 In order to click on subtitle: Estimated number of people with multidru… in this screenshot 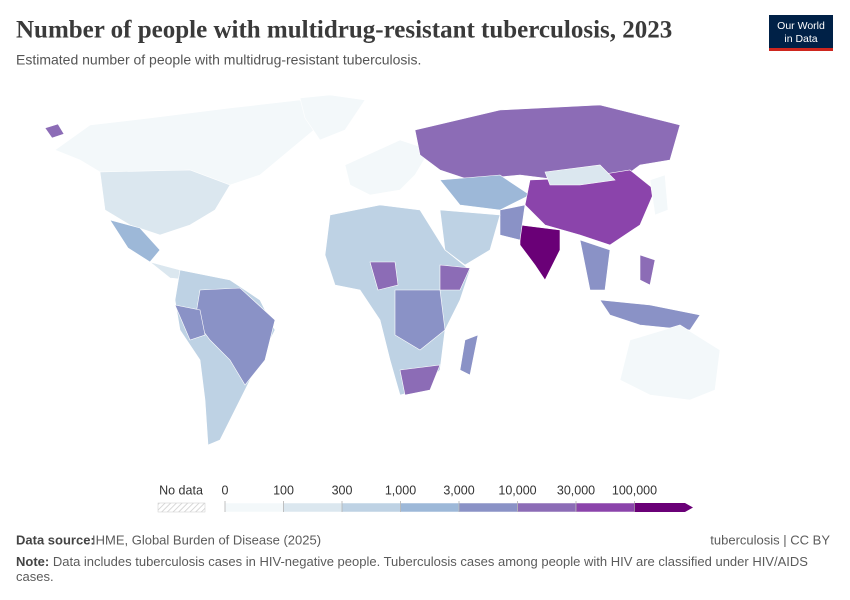, I will do `click(218, 60)`.